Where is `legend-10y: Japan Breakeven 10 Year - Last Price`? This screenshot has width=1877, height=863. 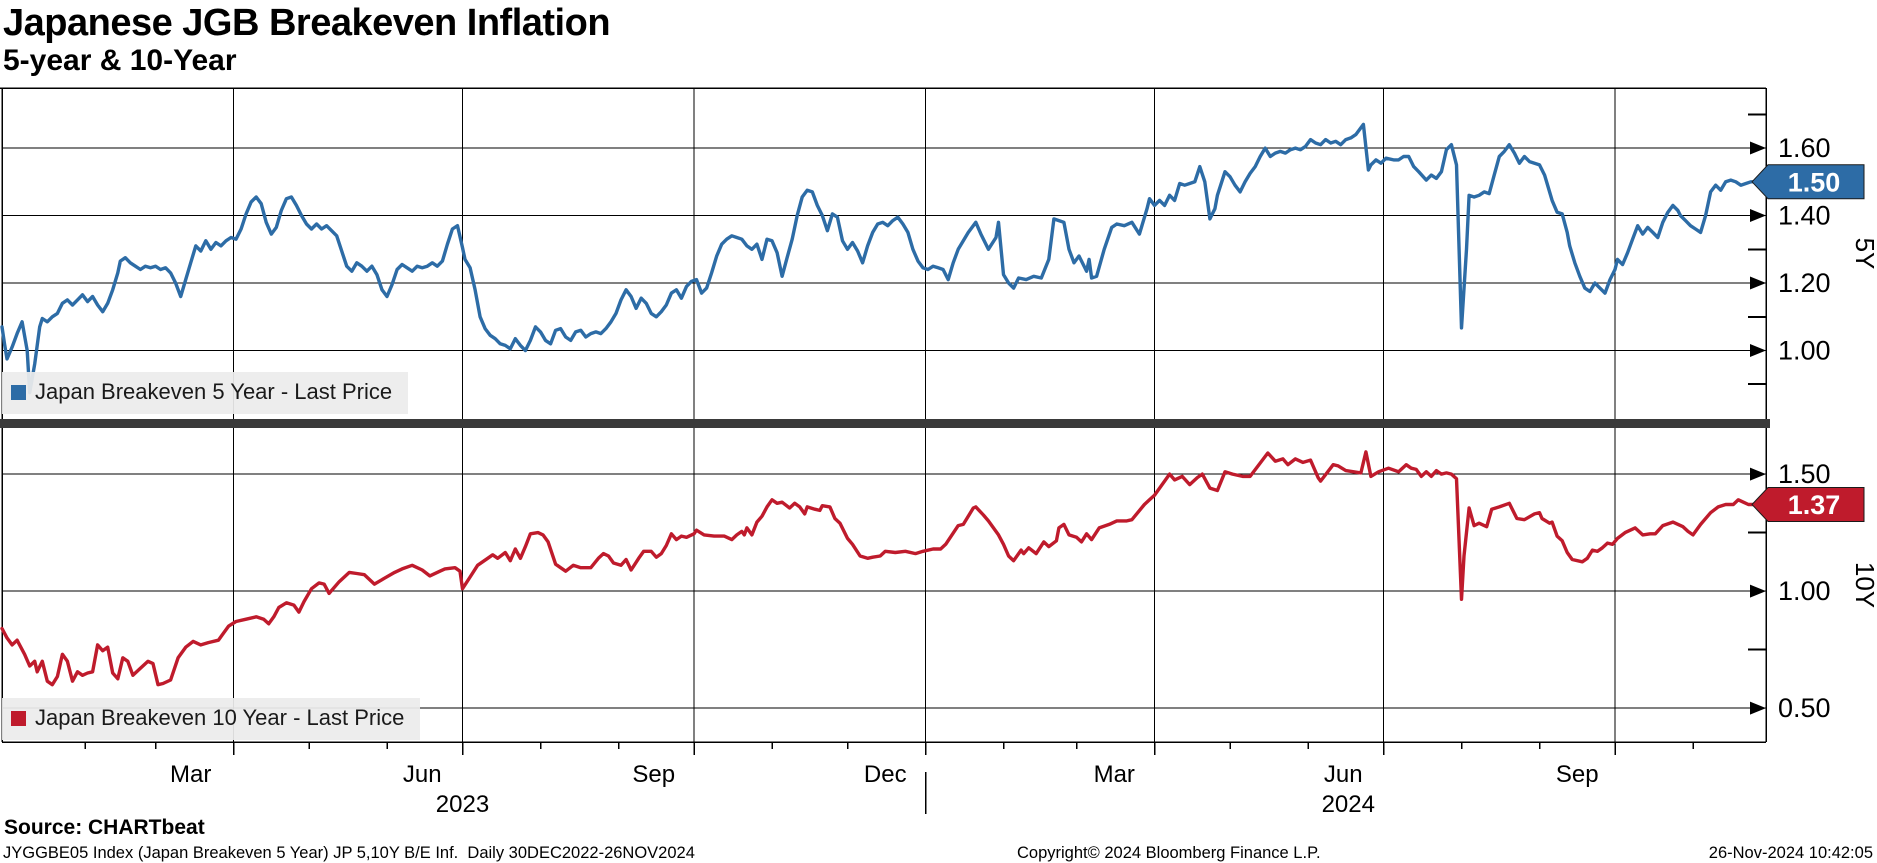
legend-10y: Japan Breakeven 10 Year - Last Price is located at coordinates (211, 719).